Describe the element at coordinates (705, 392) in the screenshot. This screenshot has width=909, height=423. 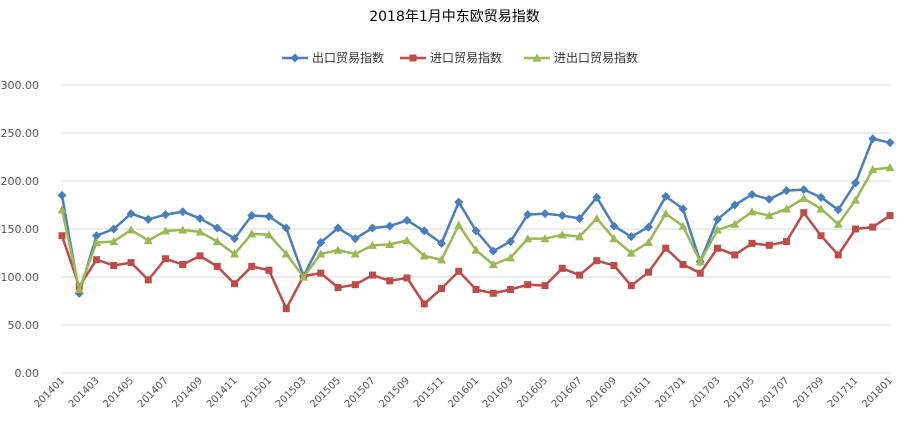
I see `x-tick-label: 201703` at that location.